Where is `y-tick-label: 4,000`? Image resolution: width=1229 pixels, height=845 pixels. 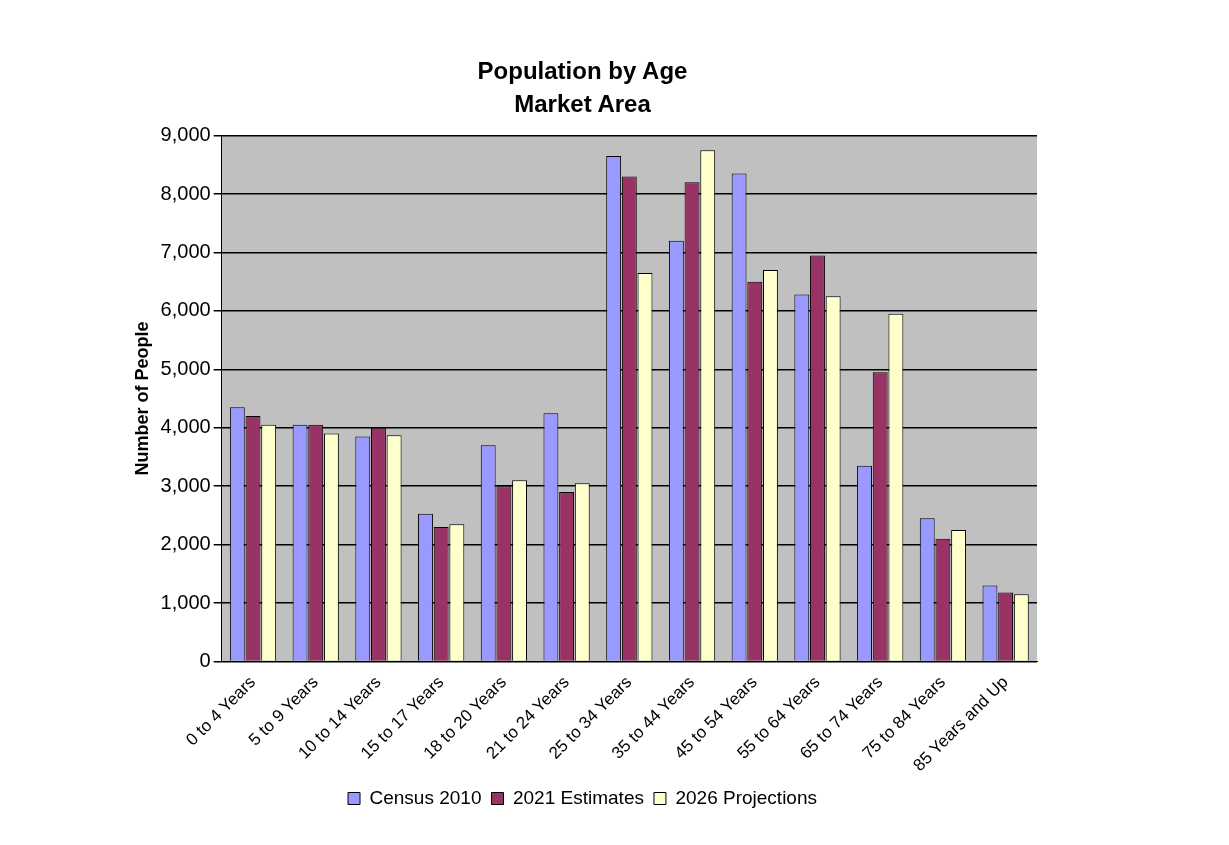
y-tick-label: 4,000 is located at coordinates (185, 426).